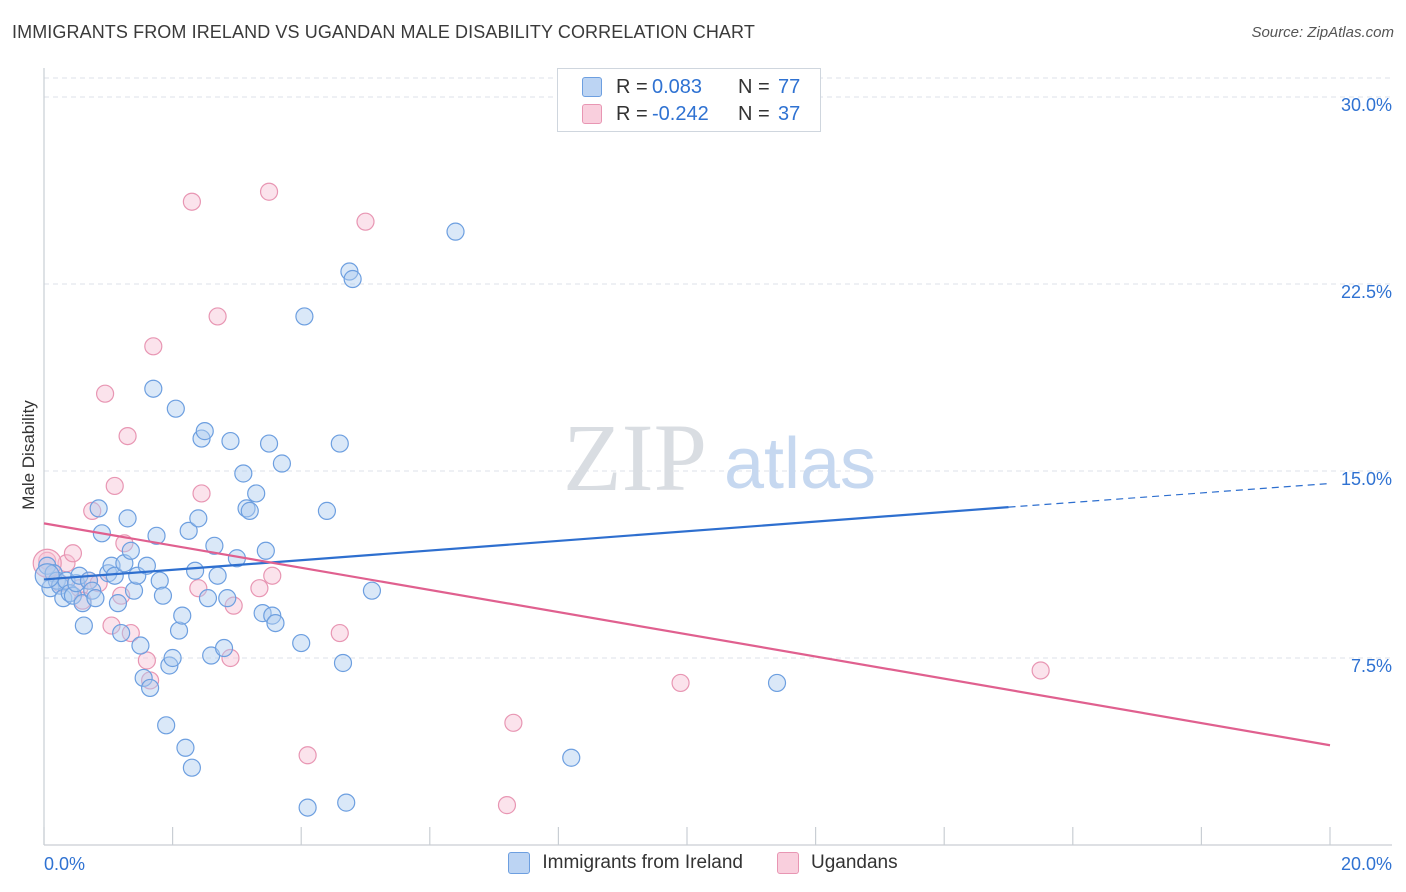 This screenshot has height=892, width=1406. I want to click on watermark: ZIP atlas, so click(719, 457).